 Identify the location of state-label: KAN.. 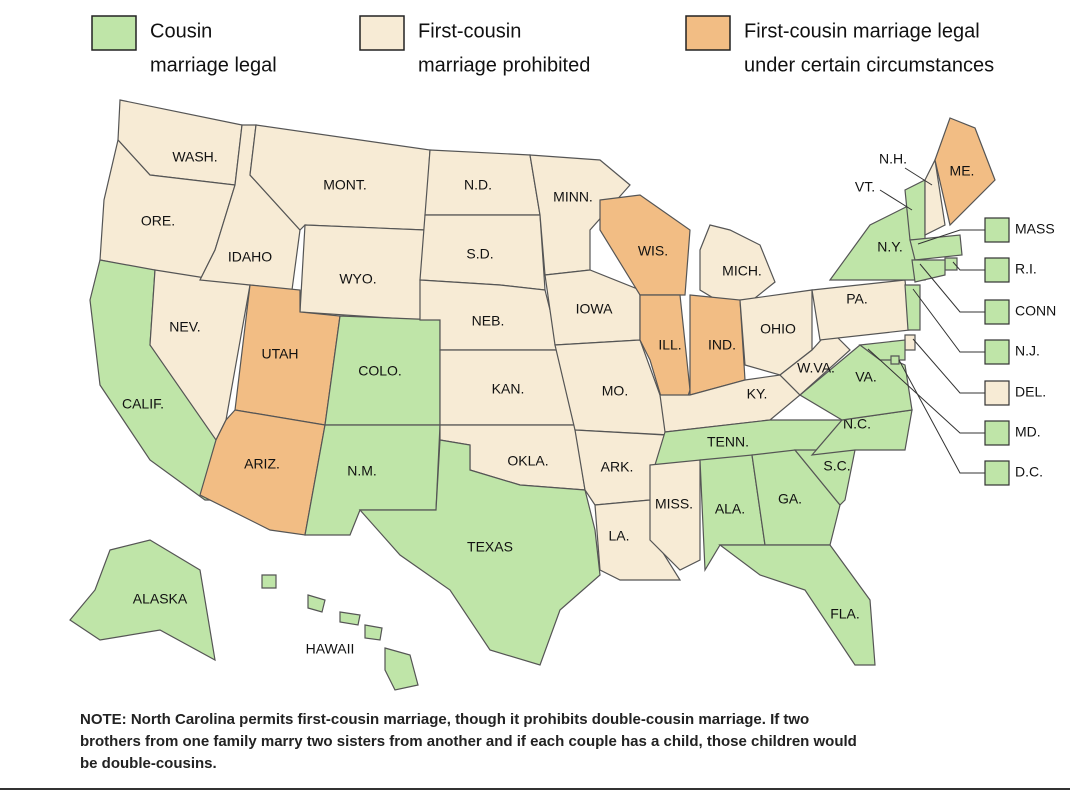
(508, 389).